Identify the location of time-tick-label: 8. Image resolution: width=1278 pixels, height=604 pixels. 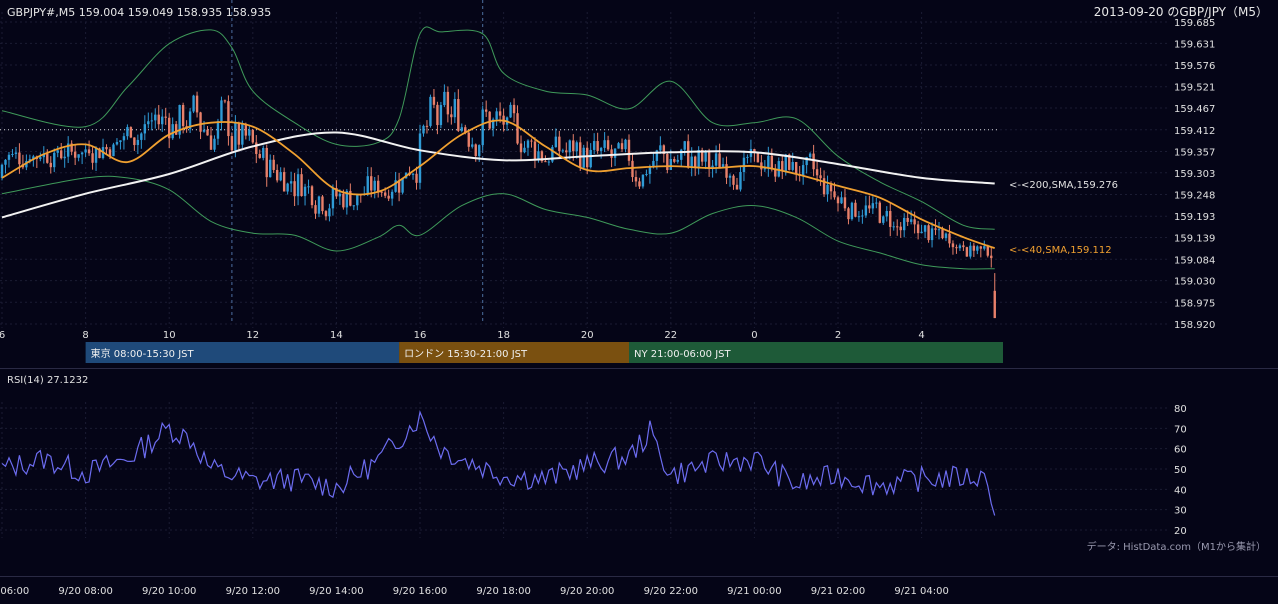
(85, 335).